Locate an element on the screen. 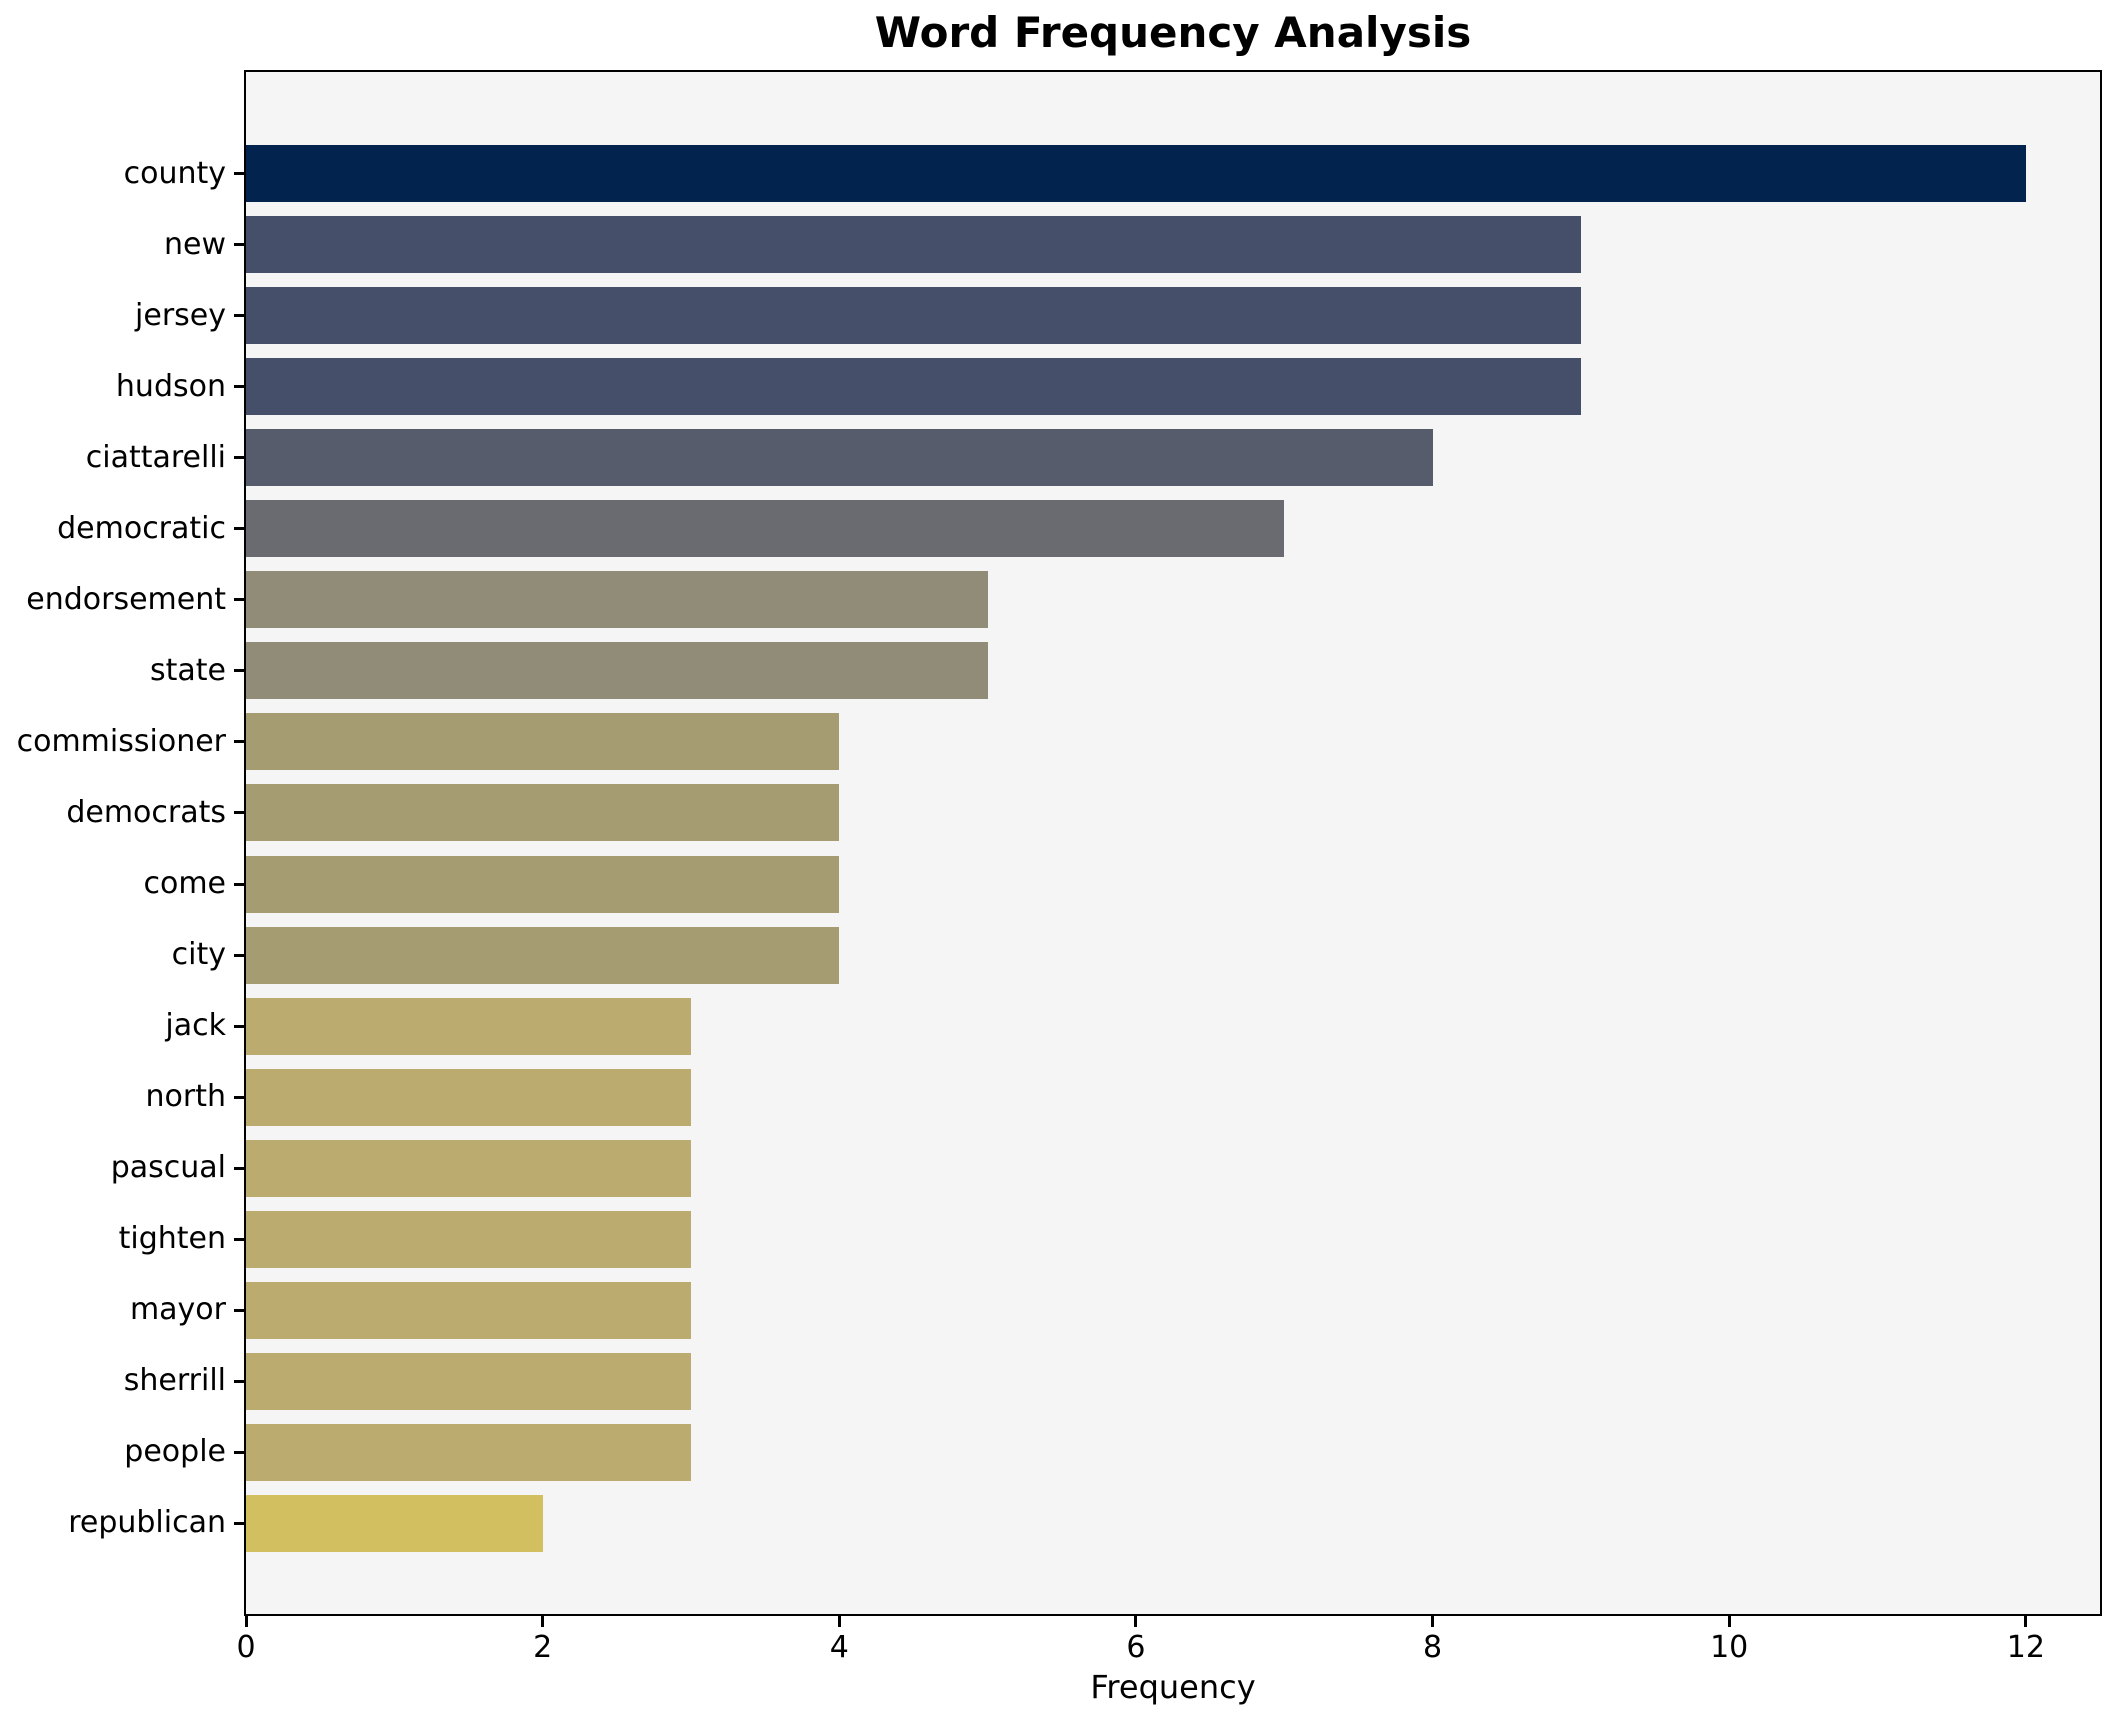  chart-title: Word Frequency Analysis is located at coordinates (1173, 32).